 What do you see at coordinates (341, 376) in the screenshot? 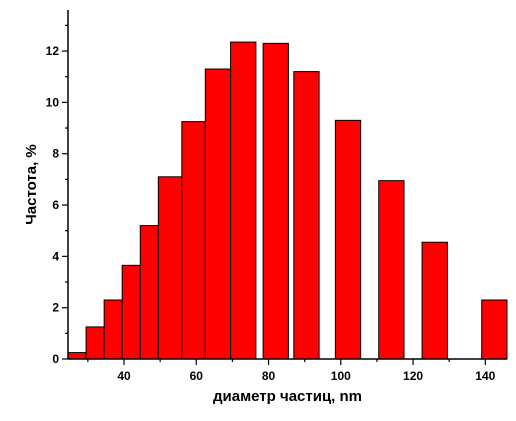
I see `x-tick-label: 100` at bounding box center [341, 376].